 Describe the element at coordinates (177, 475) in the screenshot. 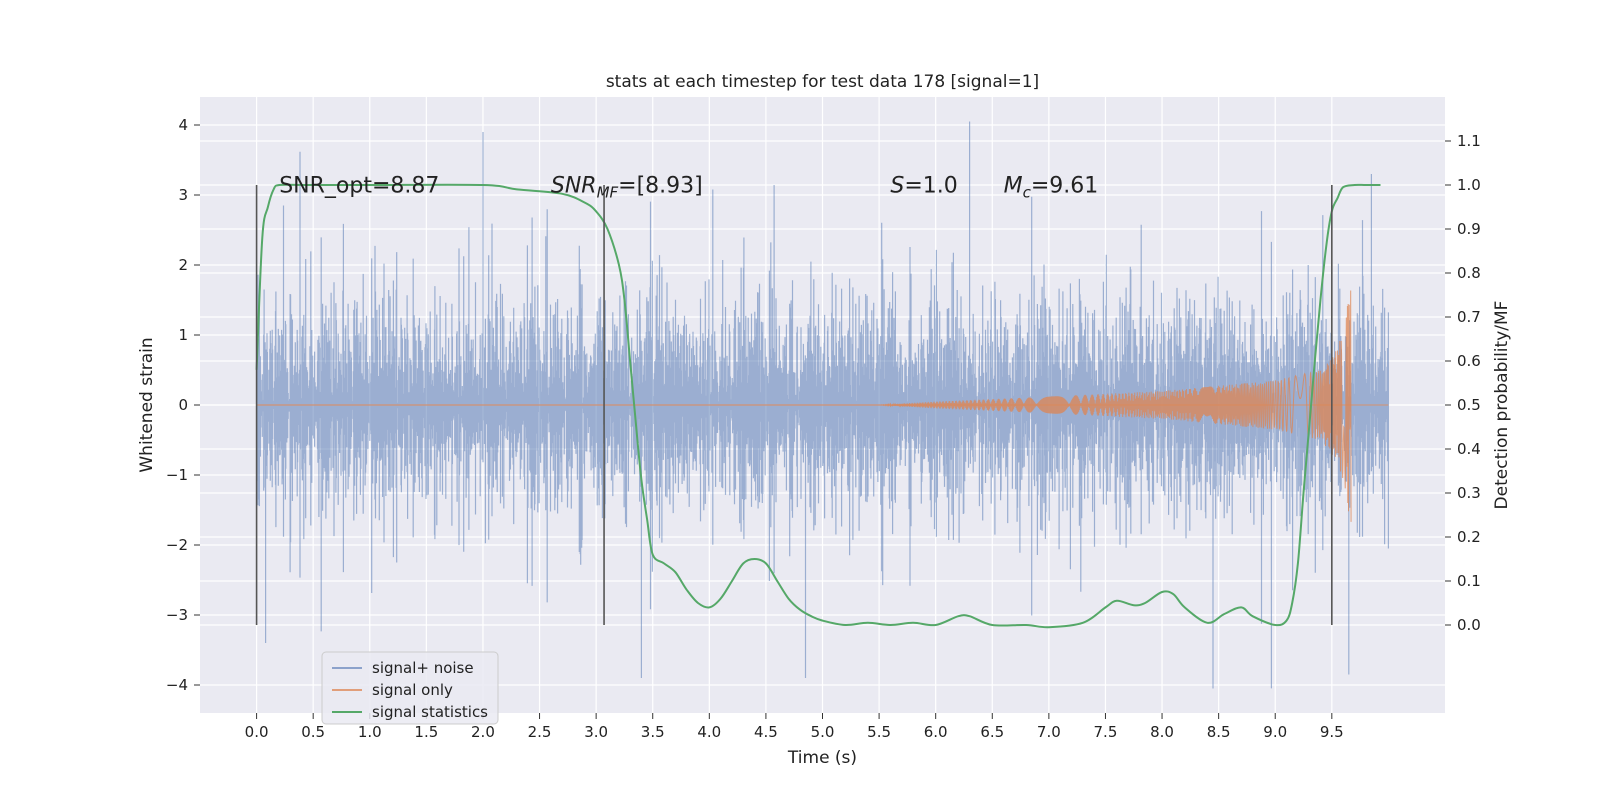

I see `y-tick-label: −1` at that location.